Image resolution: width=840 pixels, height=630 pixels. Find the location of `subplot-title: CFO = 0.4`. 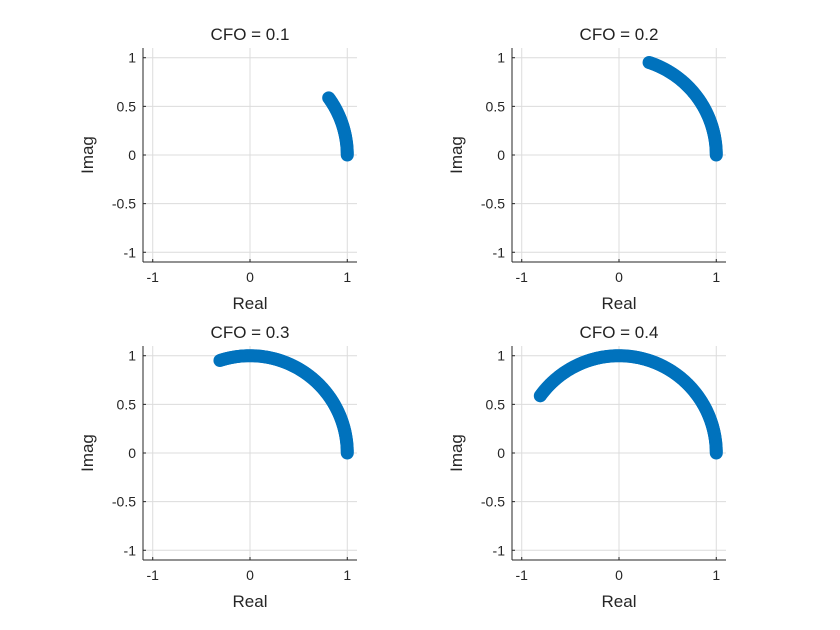

subplot-title: CFO = 0.4 is located at coordinates (619, 332).